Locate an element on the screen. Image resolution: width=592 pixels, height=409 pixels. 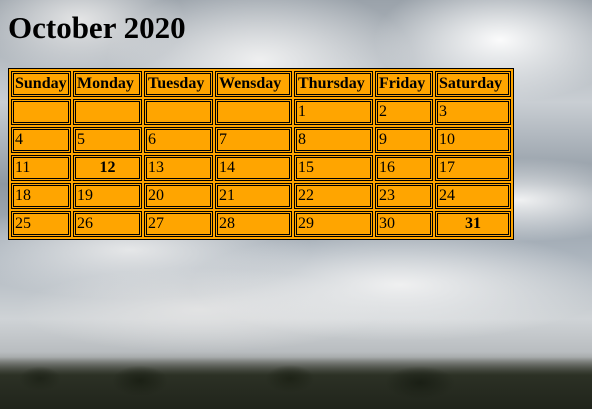
day-cell: 24 is located at coordinates (473, 196).